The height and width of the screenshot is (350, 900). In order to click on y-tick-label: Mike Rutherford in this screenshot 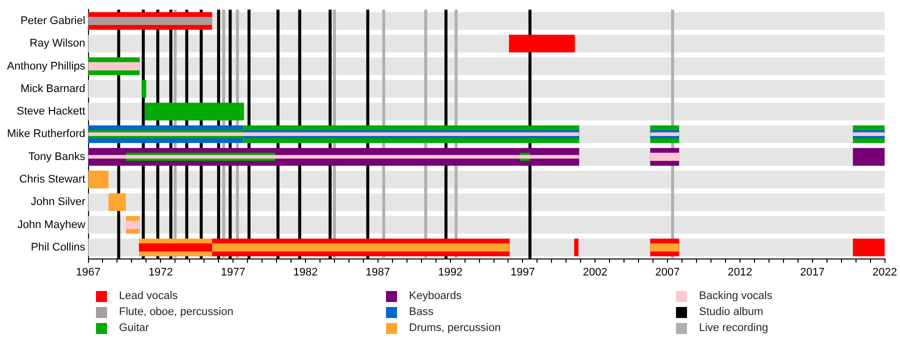, I will do `click(46, 134)`.